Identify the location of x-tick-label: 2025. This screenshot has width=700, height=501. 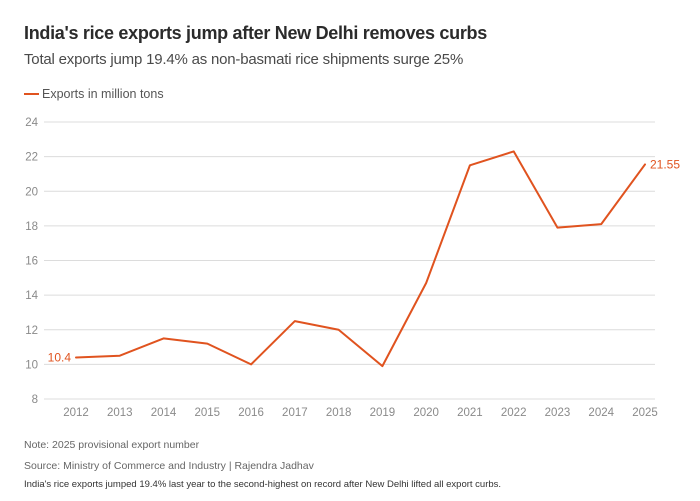
(645, 413).